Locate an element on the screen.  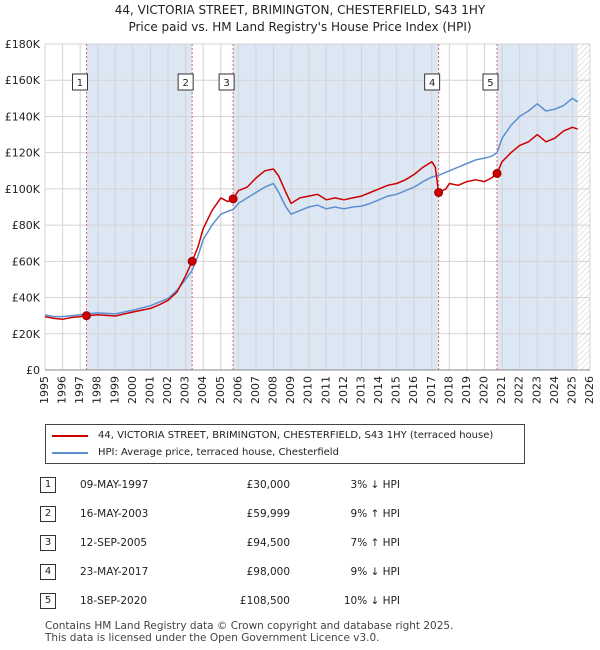
x-tick-label: 2022 is located at coordinates (519, 390).